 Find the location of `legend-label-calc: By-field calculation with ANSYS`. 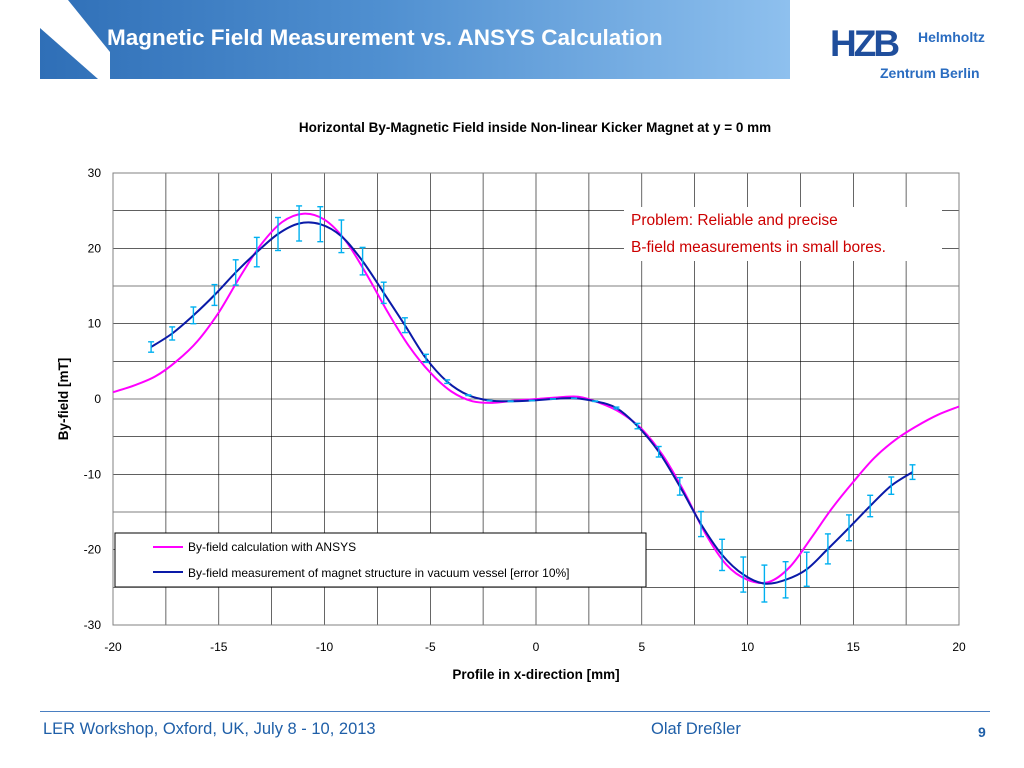

legend-label-calc: By-field calculation with ANSYS is located at coordinates (272, 547).